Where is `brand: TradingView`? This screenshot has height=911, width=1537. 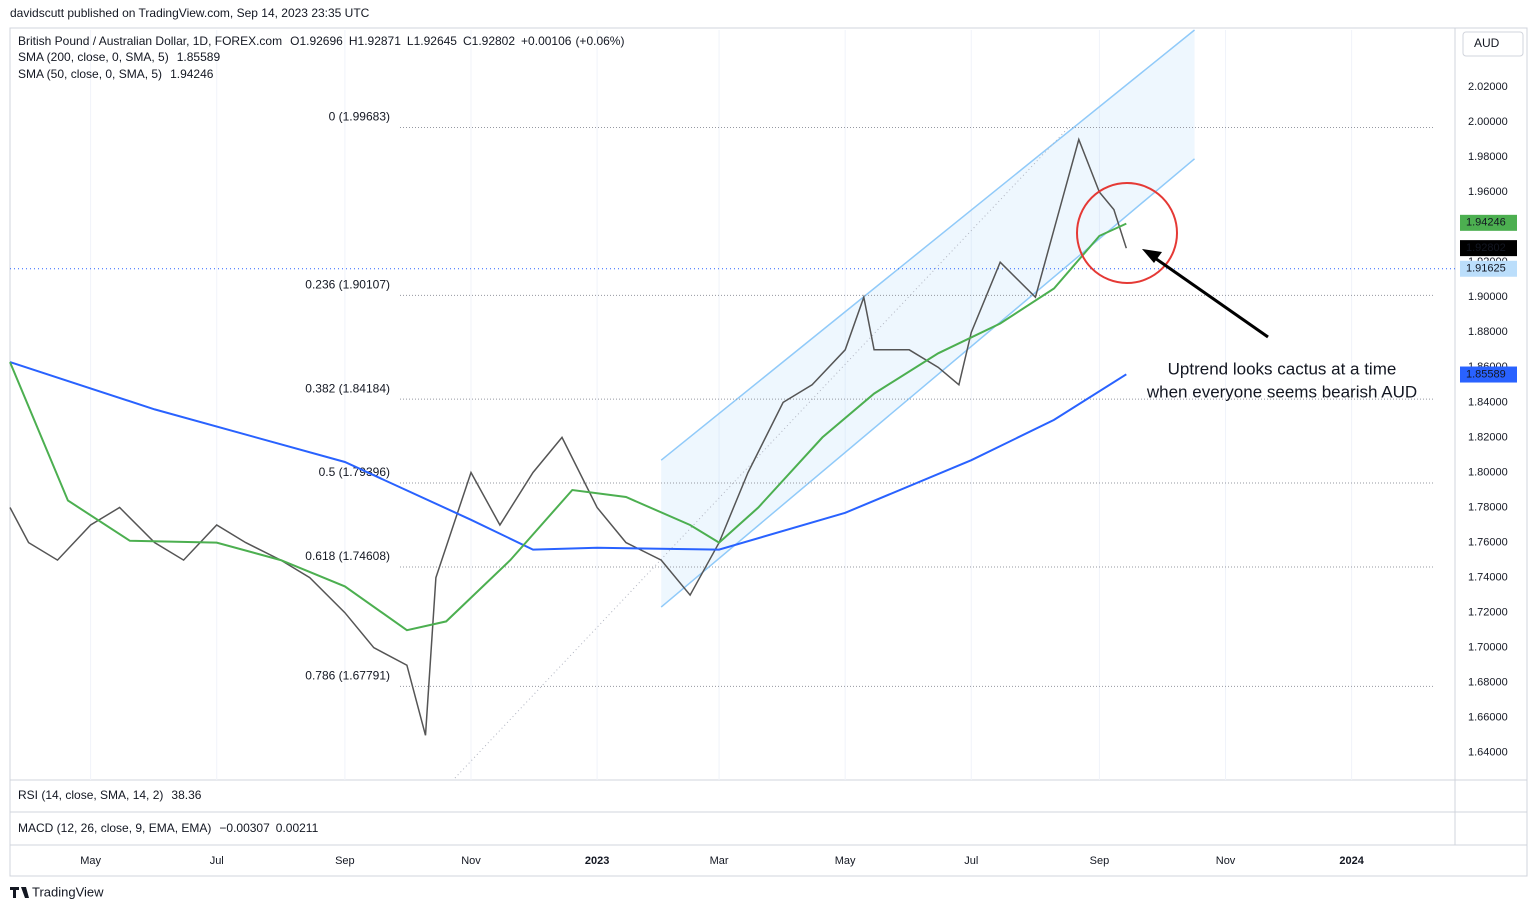
brand: TradingView is located at coordinates (68, 891).